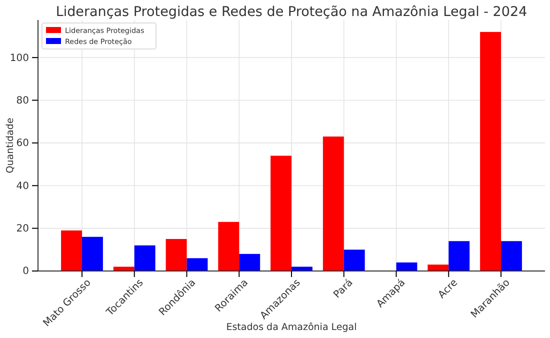  Describe the element at coordinates (291, 327) in the screenshot. I see `x-axis-title: Estados da Amazônia Legal` at that location.